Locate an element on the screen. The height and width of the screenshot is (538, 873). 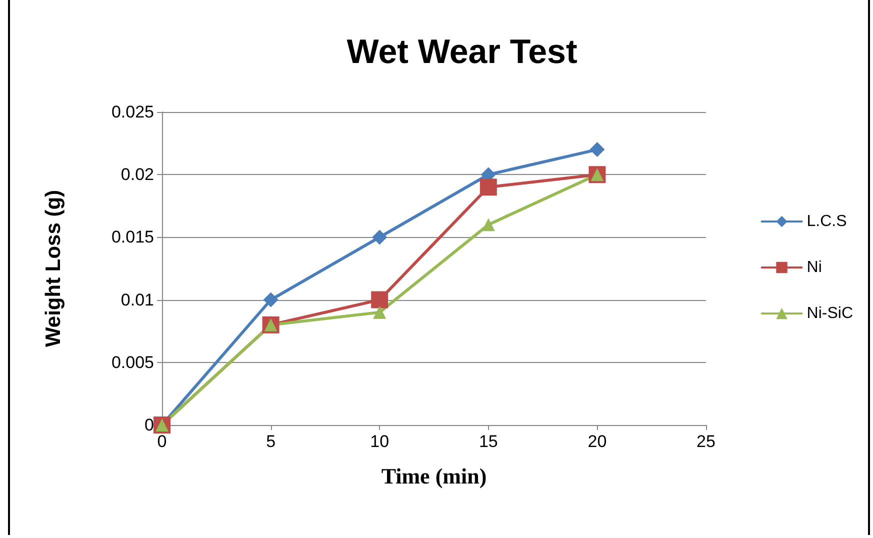
x-tick-label: 15 is located at coordinates (488, 441).